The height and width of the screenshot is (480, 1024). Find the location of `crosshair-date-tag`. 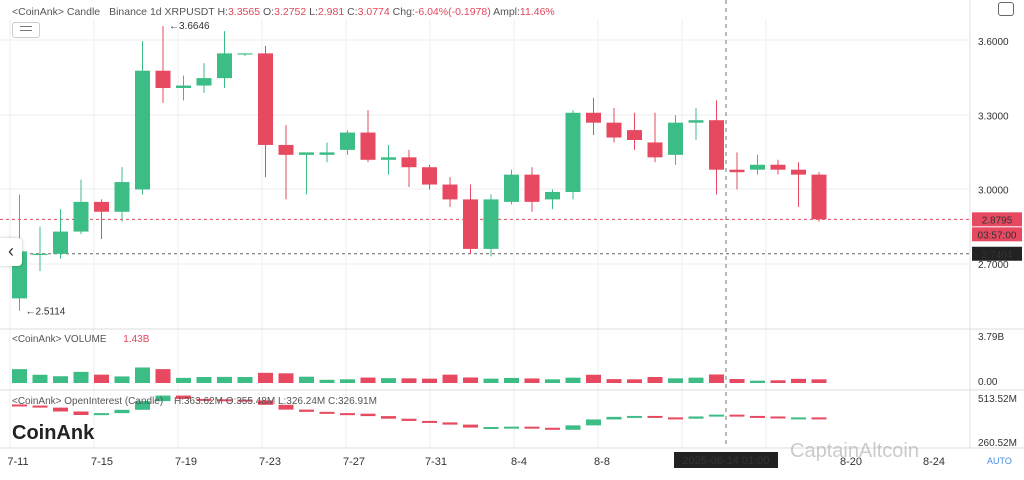

crosshair-date-tag is located at coordinates (726, 460).